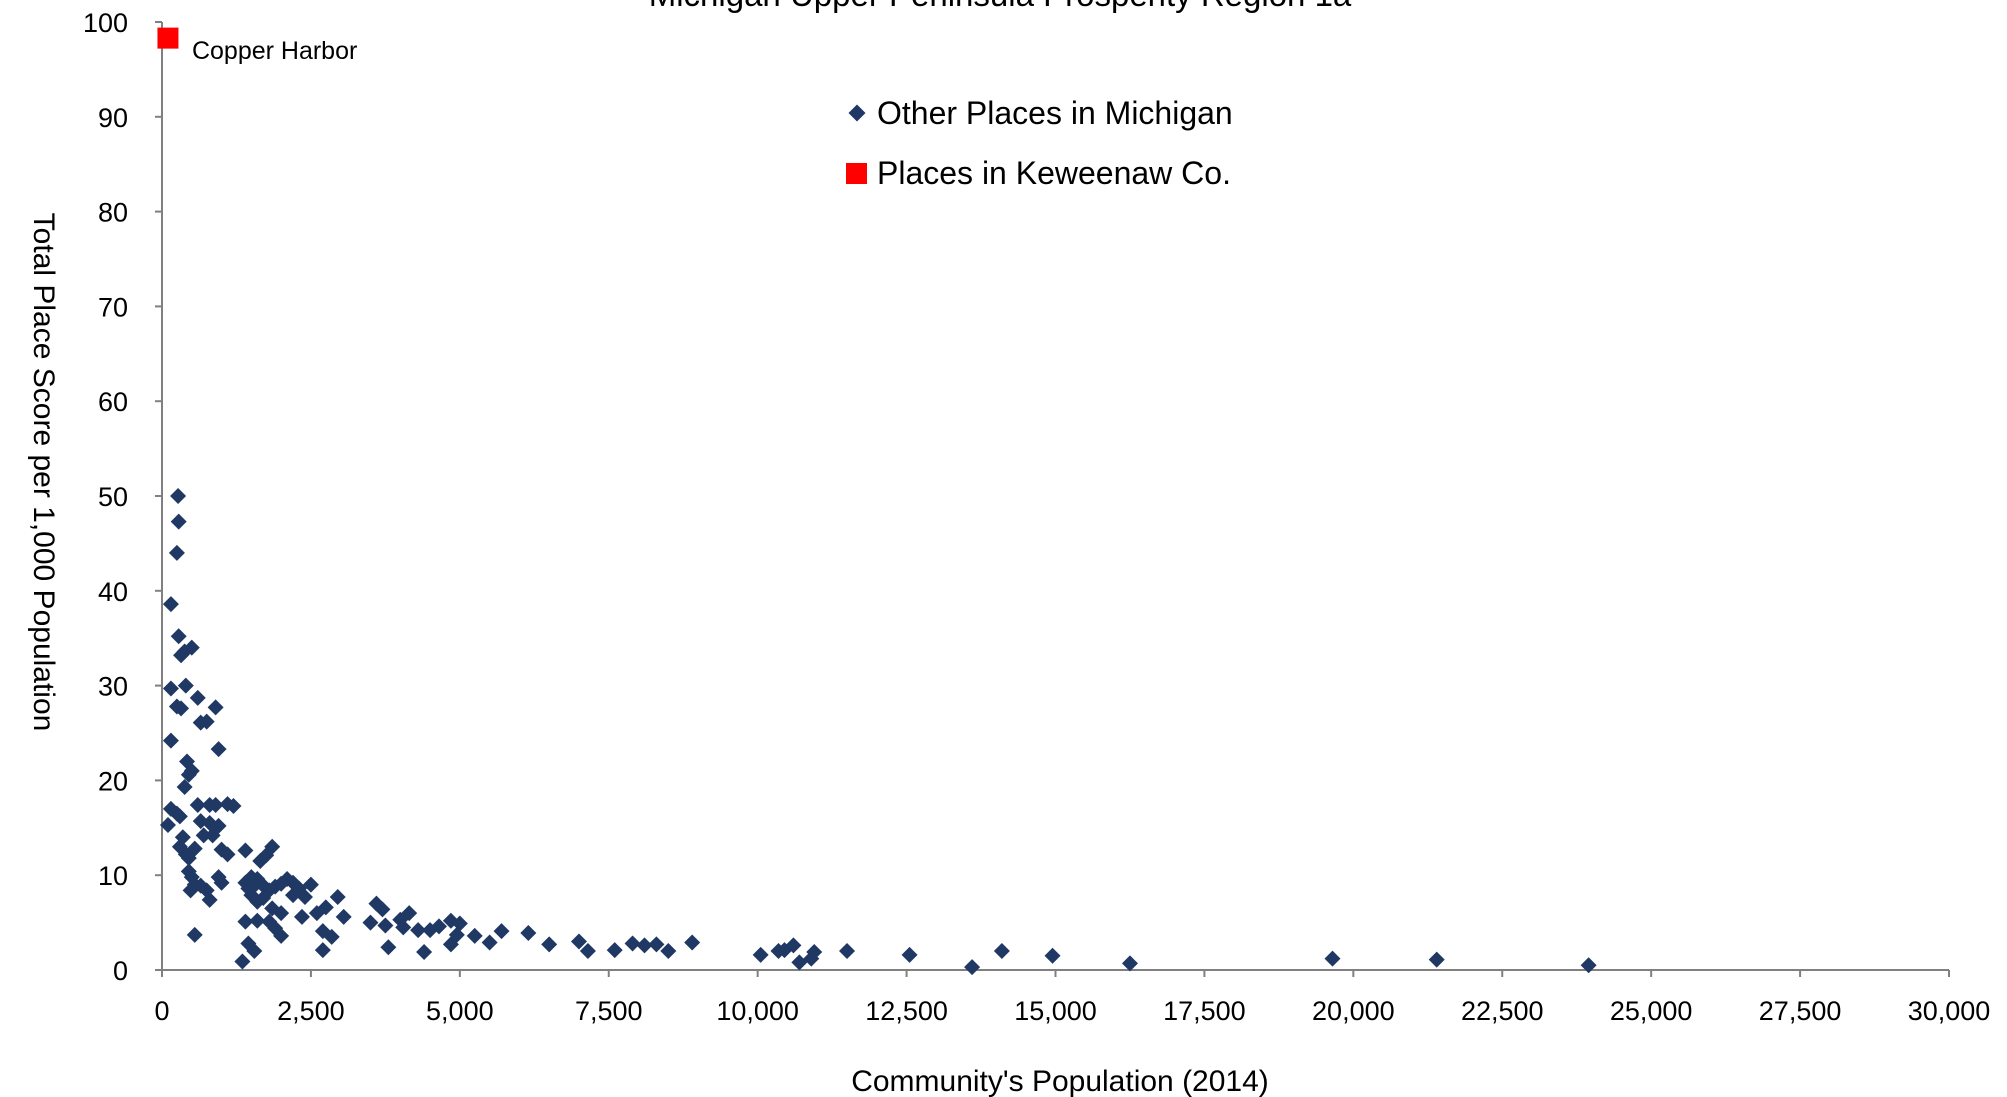 This screenshot has width=2007, height=1097. What do you see at coordinates (856, 173) in the screenshot?
I see `legend-square-marker` at bounding box center [856, 173].